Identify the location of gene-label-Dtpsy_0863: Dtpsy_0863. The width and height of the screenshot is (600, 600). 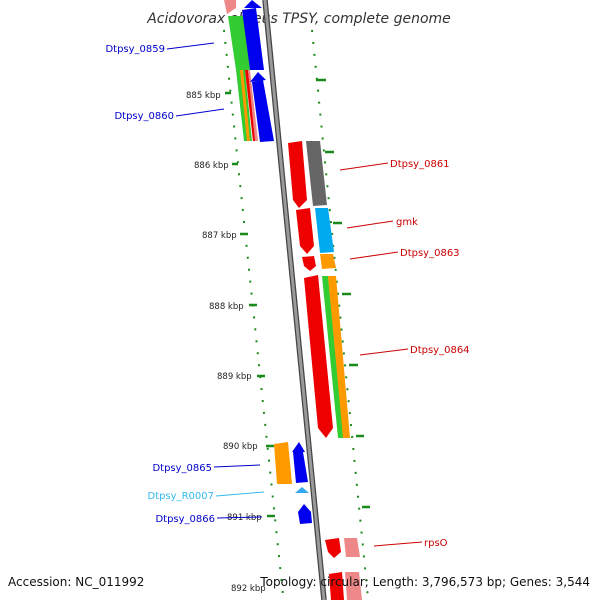
(430, 253).